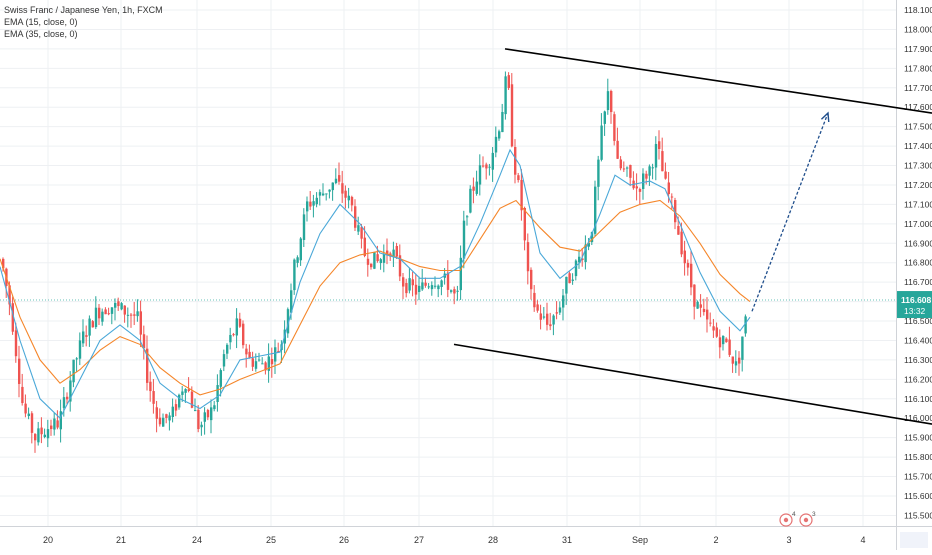  What do you see at coordinates (197, 540) in the screenshot?
I see `x-tick-label: 24` at bounding box center [197, 540].